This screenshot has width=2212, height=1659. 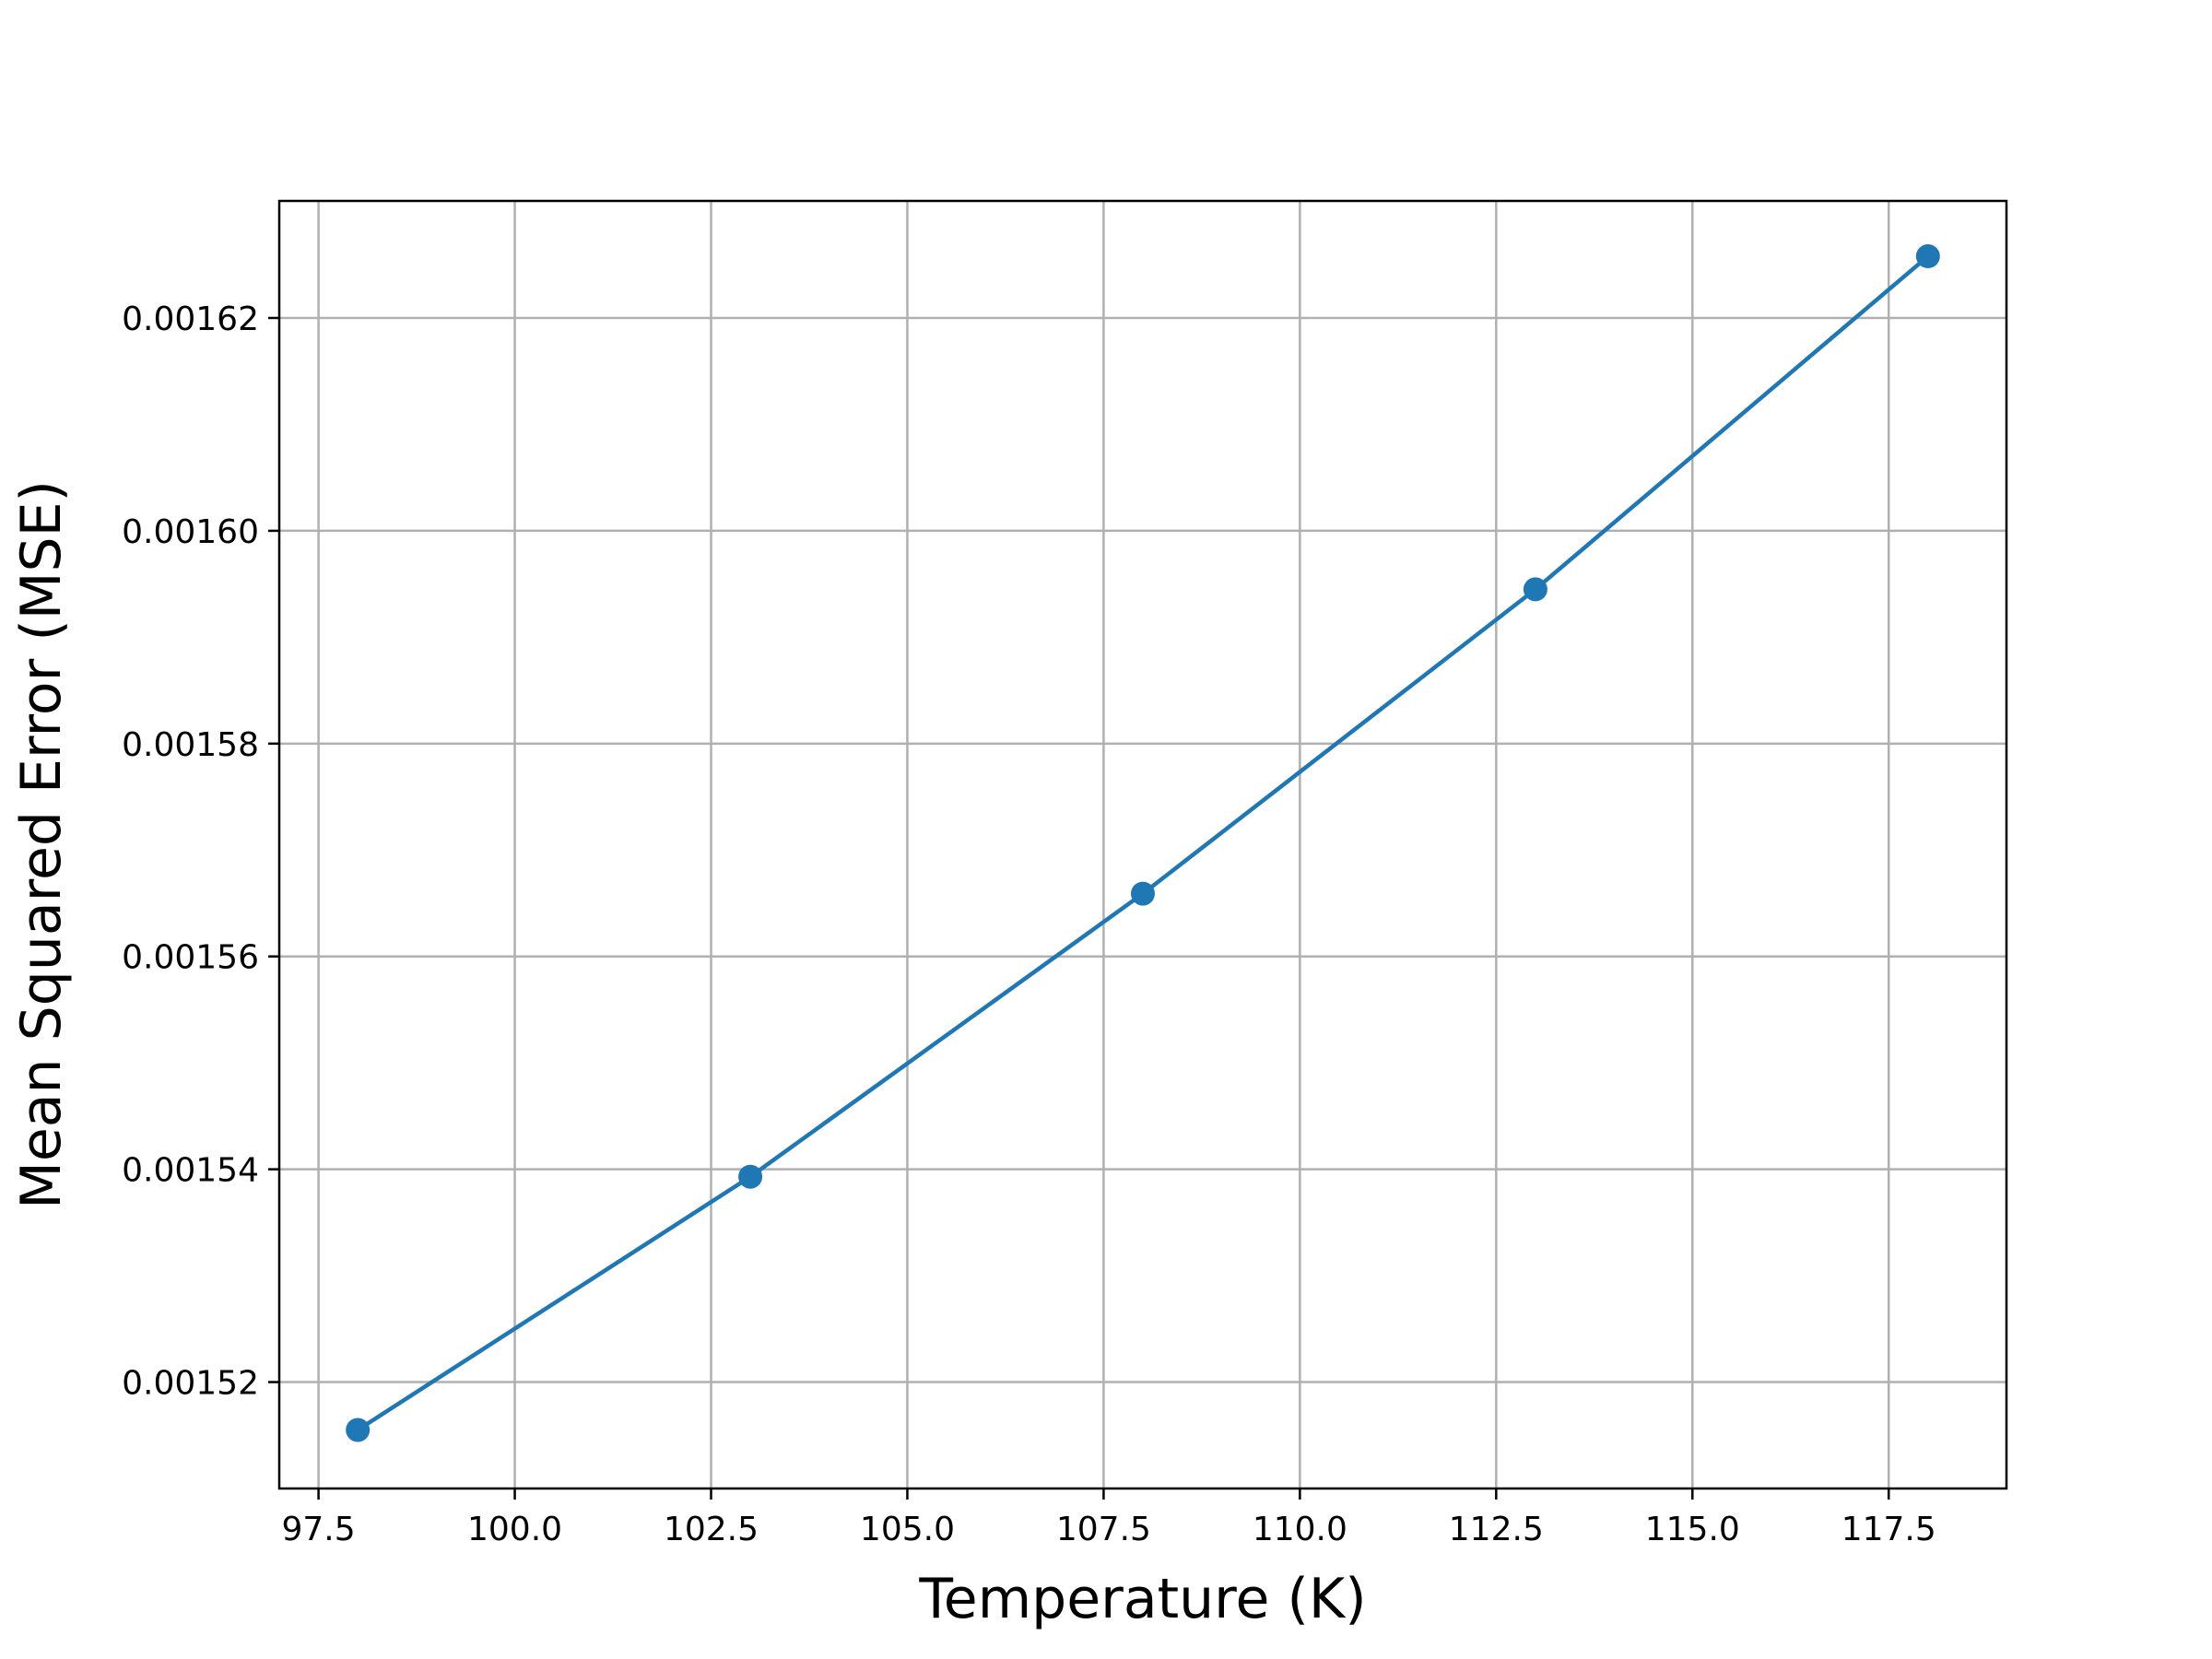 What do you see at coordinates (190, 1384) in the screenshot?
I see `y-tick-label: 0.00152` at bounding box center [190, 1384].